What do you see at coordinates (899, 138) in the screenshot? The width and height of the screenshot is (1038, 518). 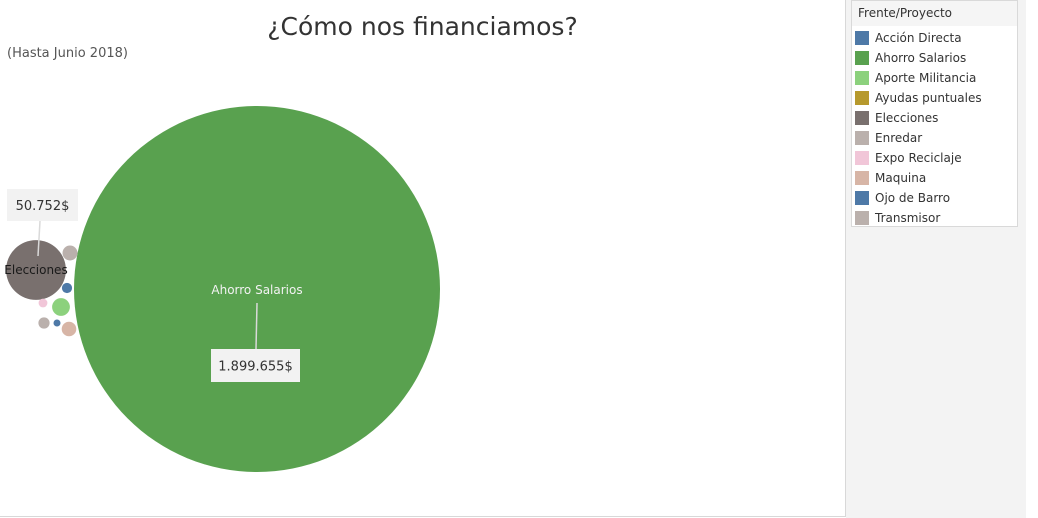 I see `legend-label: Enredar` at bounding box center [899, 138].